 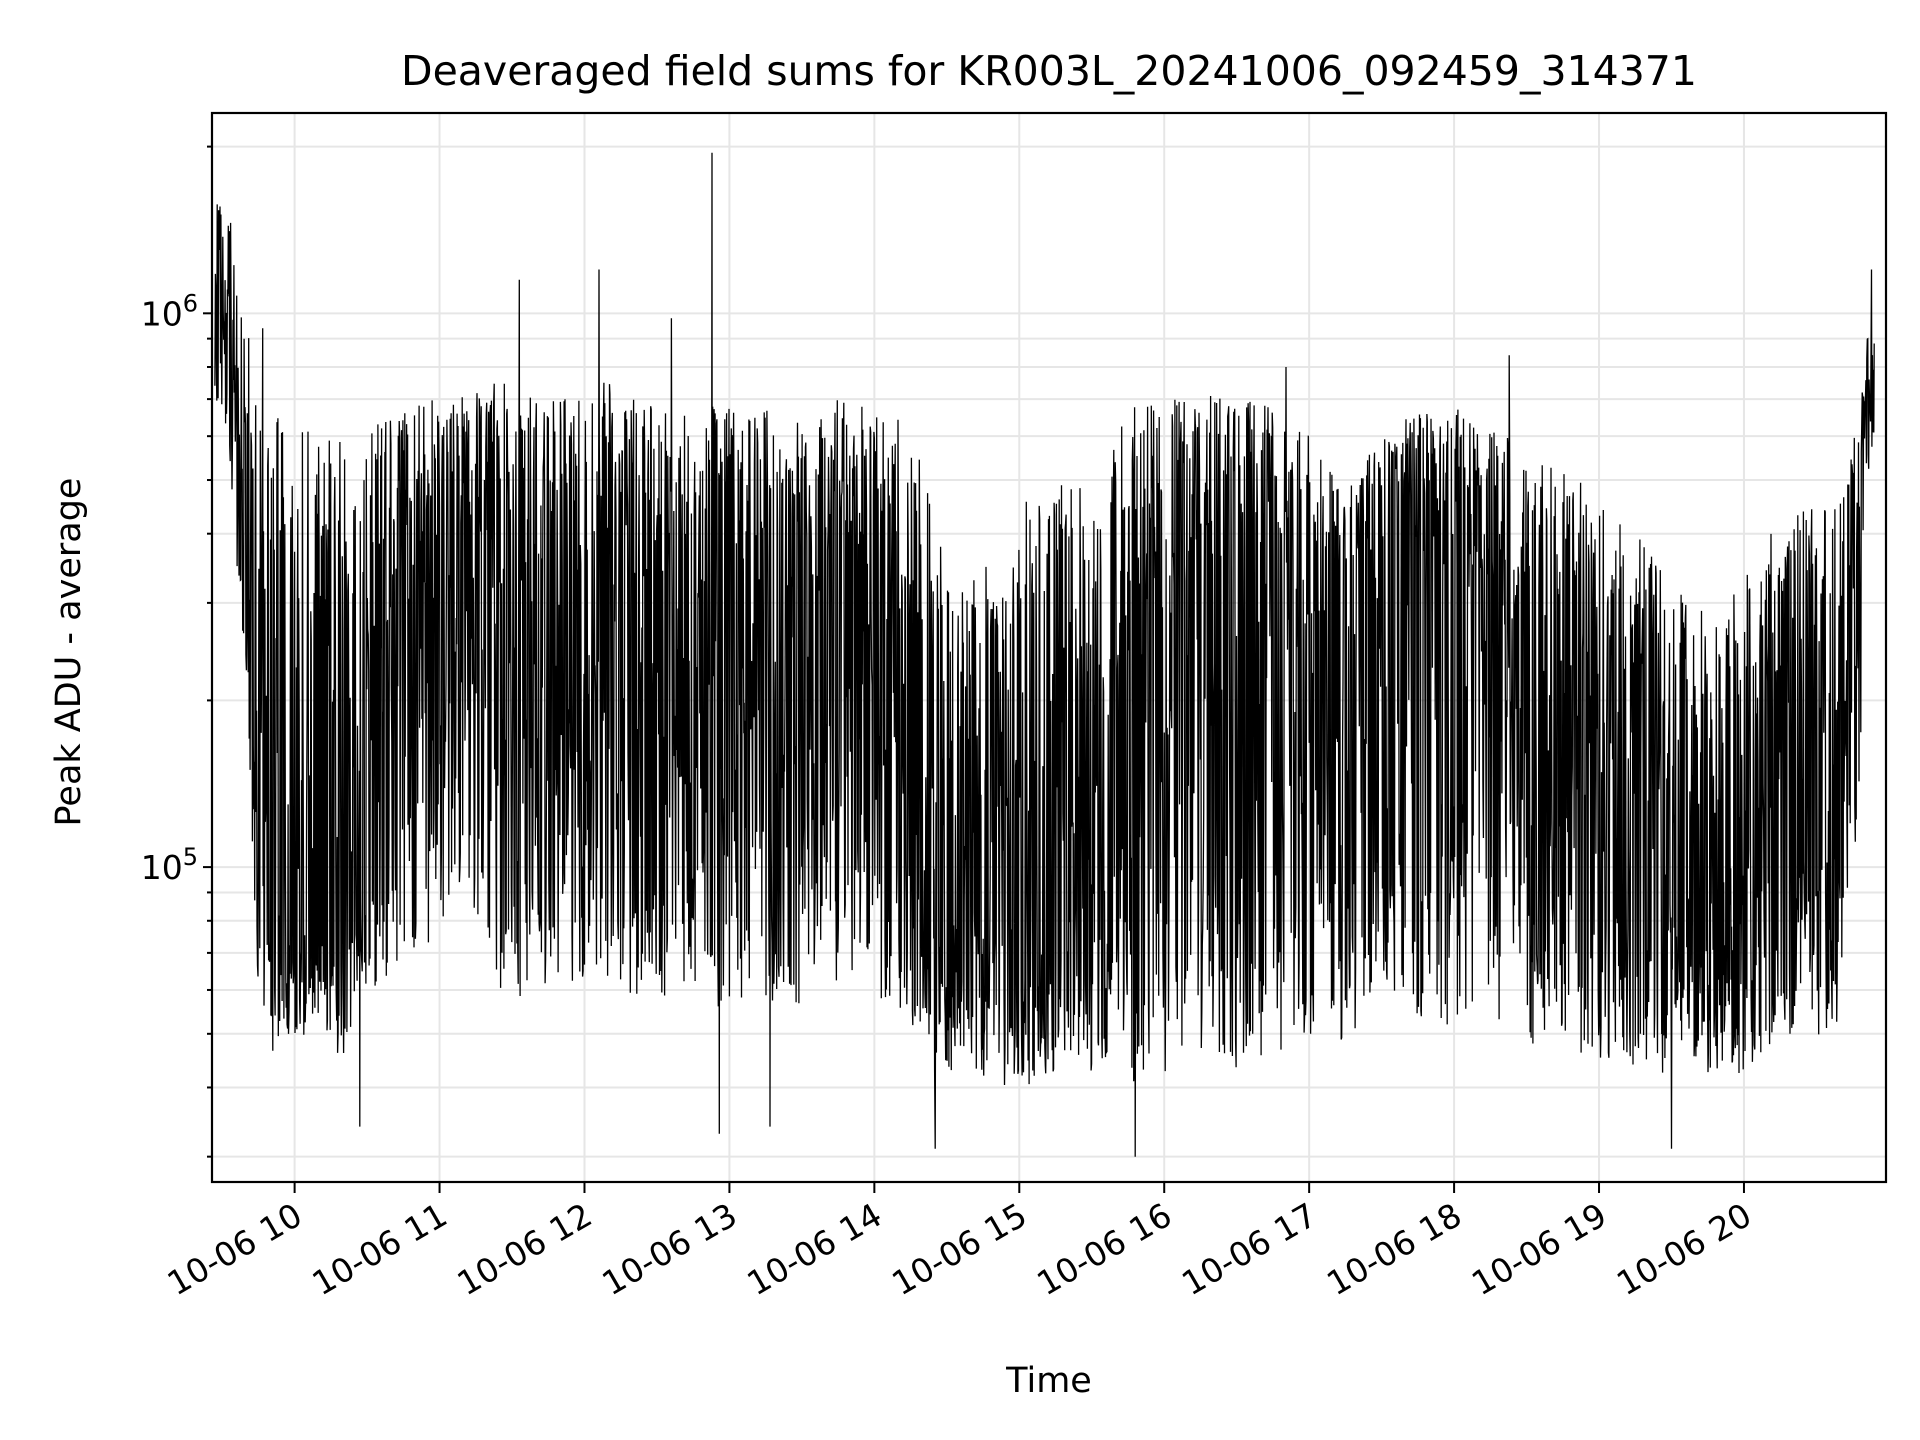 What do you see at coordinates (169, 865) in the screenshot?
I see `y-tick-label: 10⁵` at bounding box center [169, 865].